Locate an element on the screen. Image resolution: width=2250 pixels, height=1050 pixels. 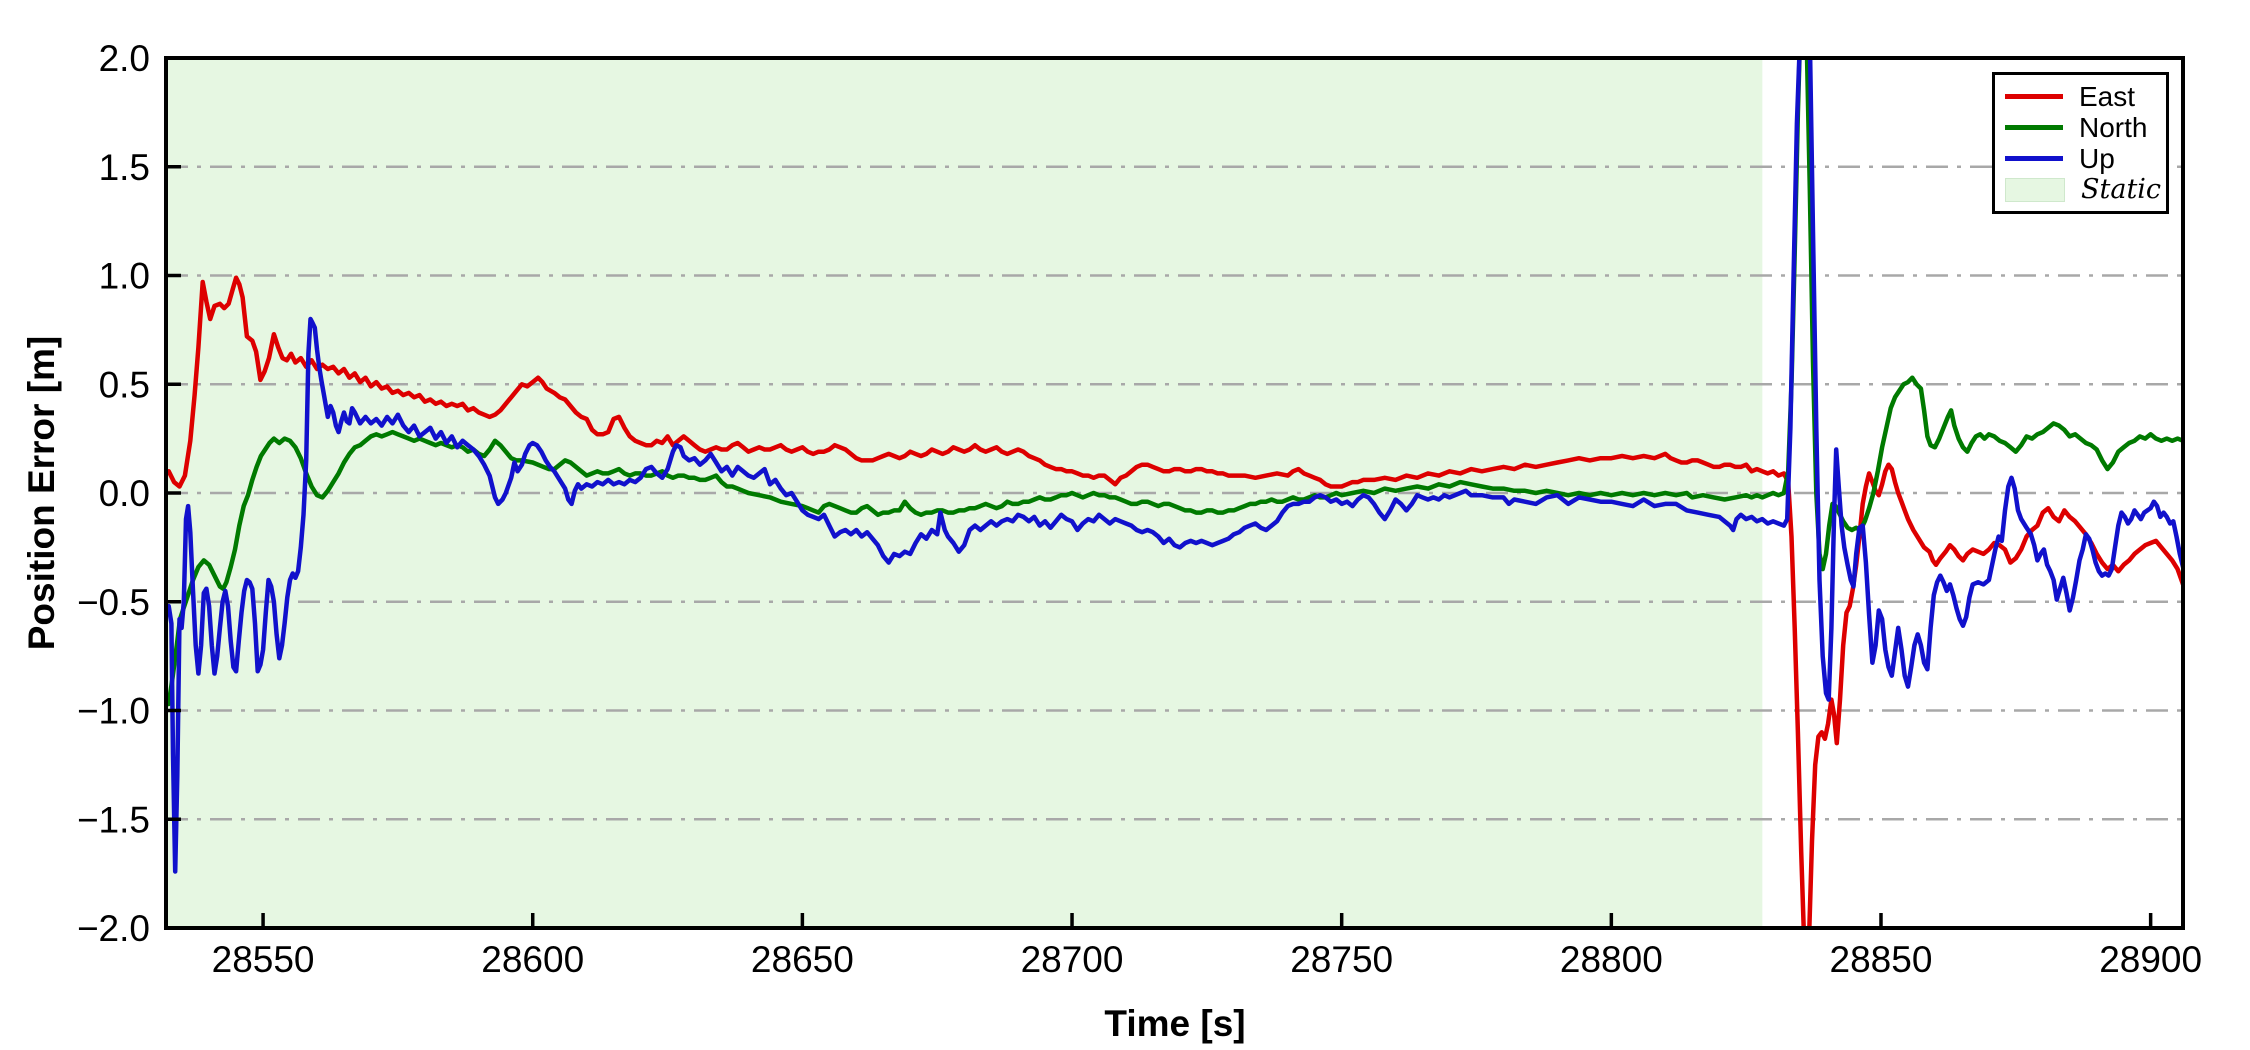
y-tick-label: 0.0 is located at coordinates (124, 493).